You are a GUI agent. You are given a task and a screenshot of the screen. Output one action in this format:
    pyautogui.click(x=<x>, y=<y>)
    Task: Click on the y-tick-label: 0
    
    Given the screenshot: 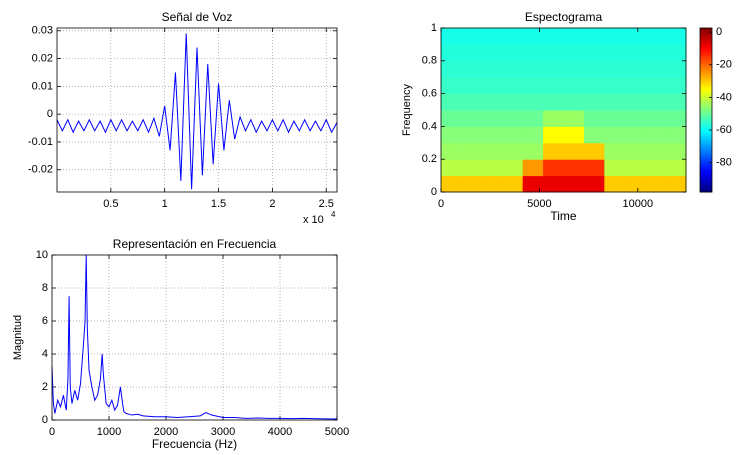 What is the action you would take?
    pyautogui.click(x=50, y=114)
    